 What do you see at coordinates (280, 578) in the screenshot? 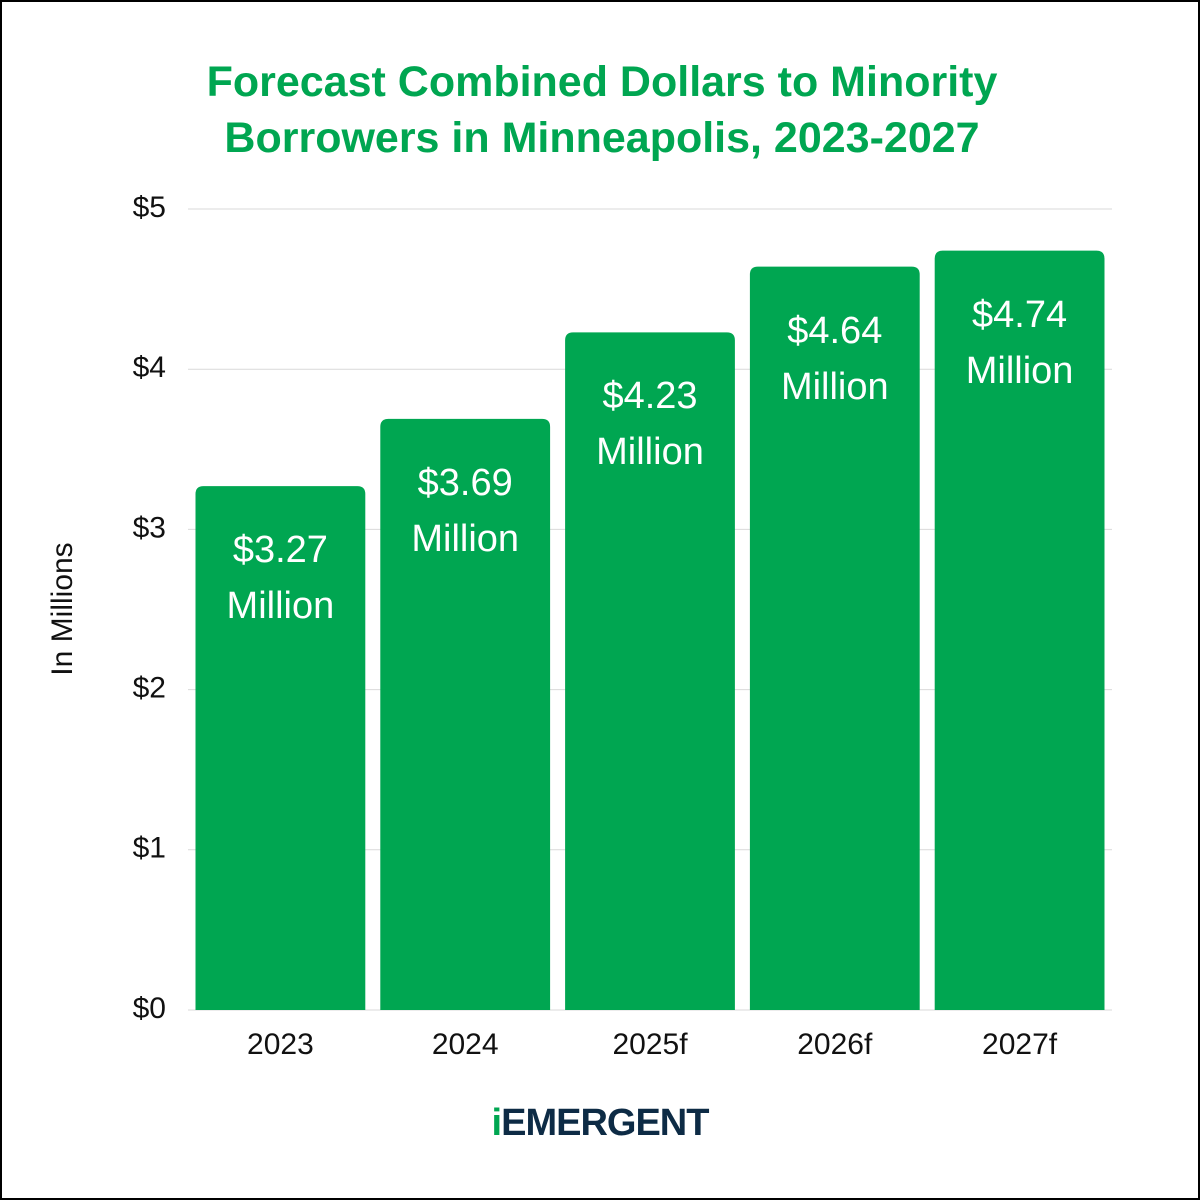
I see `value-label: $3.27 Million` at bounding box center [280, 578].